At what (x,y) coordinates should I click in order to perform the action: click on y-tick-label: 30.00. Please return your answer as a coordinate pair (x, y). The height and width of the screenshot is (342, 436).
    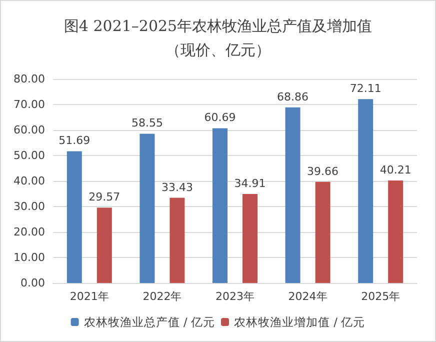
    Looking at the image, I should click on (29, 206).